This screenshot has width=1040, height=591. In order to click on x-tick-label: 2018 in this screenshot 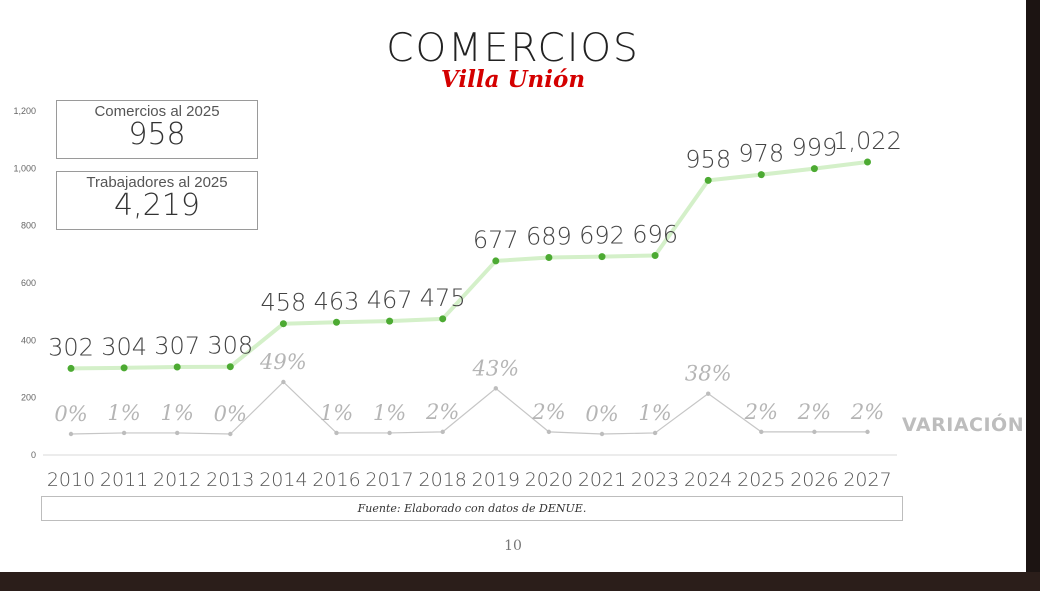, I will do `click(443, 480)`.